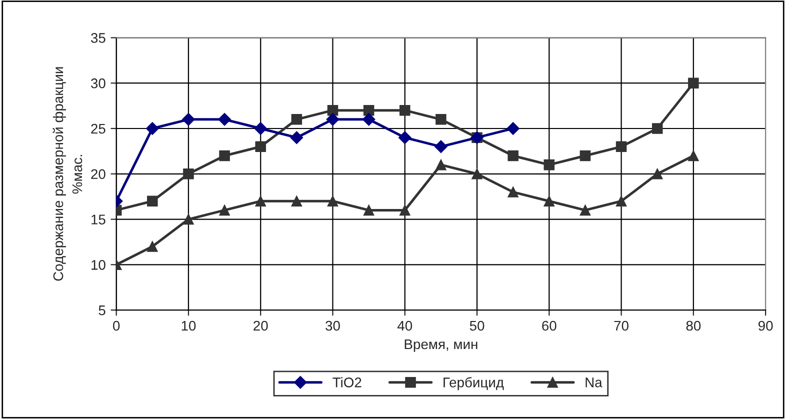 The image size is (786, 419). I want to click on x-tick-label: 30, so click(333, 325).